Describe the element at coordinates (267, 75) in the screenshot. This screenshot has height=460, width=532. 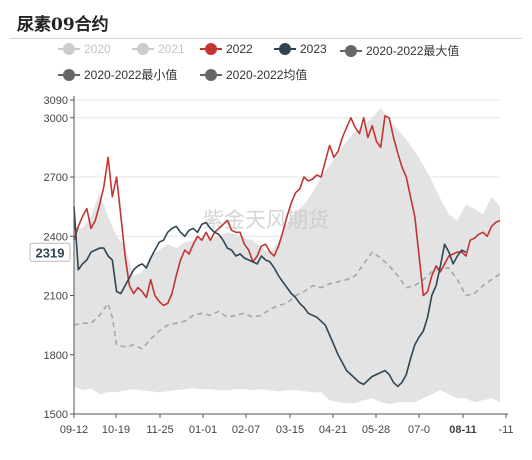
I see `legend-label: 2020-2022均值` at that location.